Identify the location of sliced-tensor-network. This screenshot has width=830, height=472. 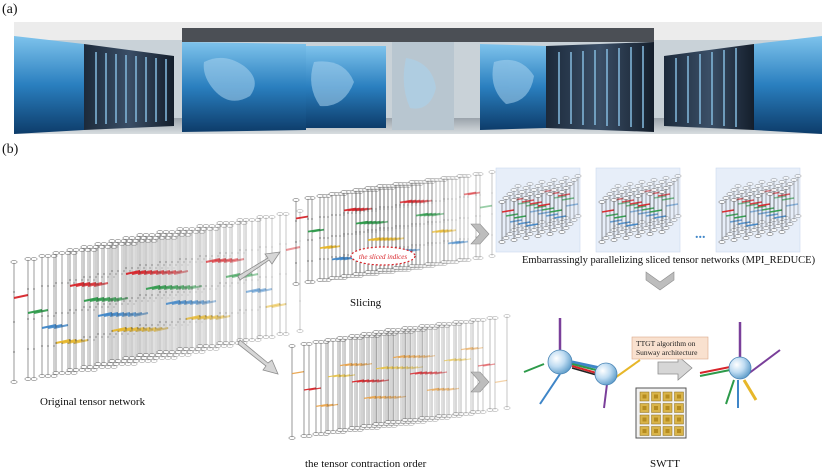
(394, 228).